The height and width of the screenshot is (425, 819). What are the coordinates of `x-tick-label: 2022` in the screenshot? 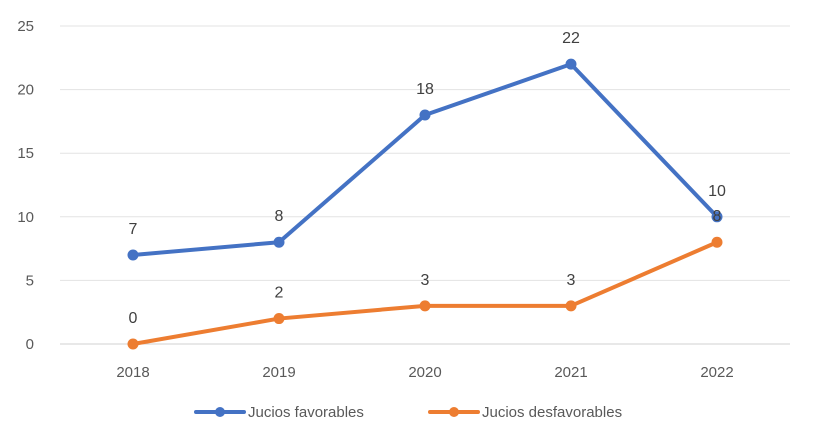 It's located at (716, 372).